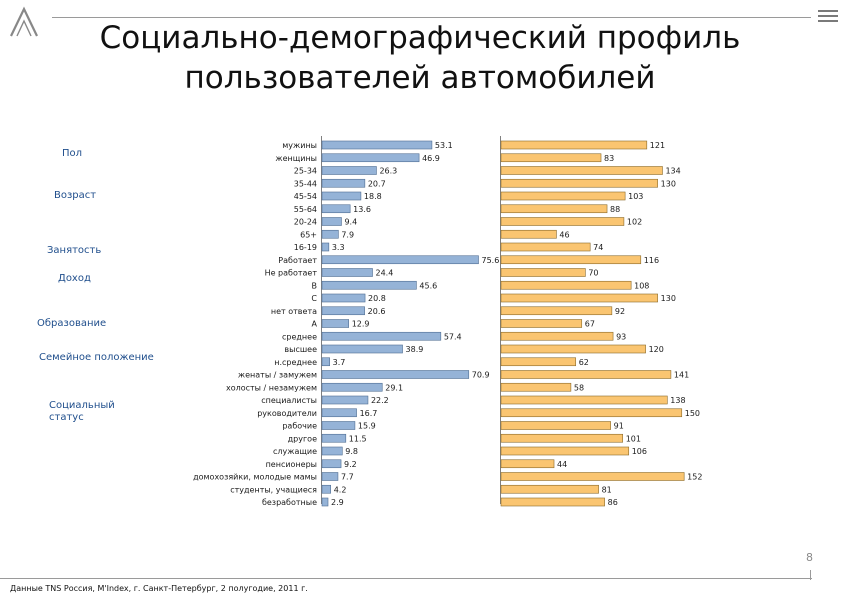 The image size is (842, 595). Describe the element at coordinates (590, 324) in the screenshot. I see `index-value-label: 67` at that location.